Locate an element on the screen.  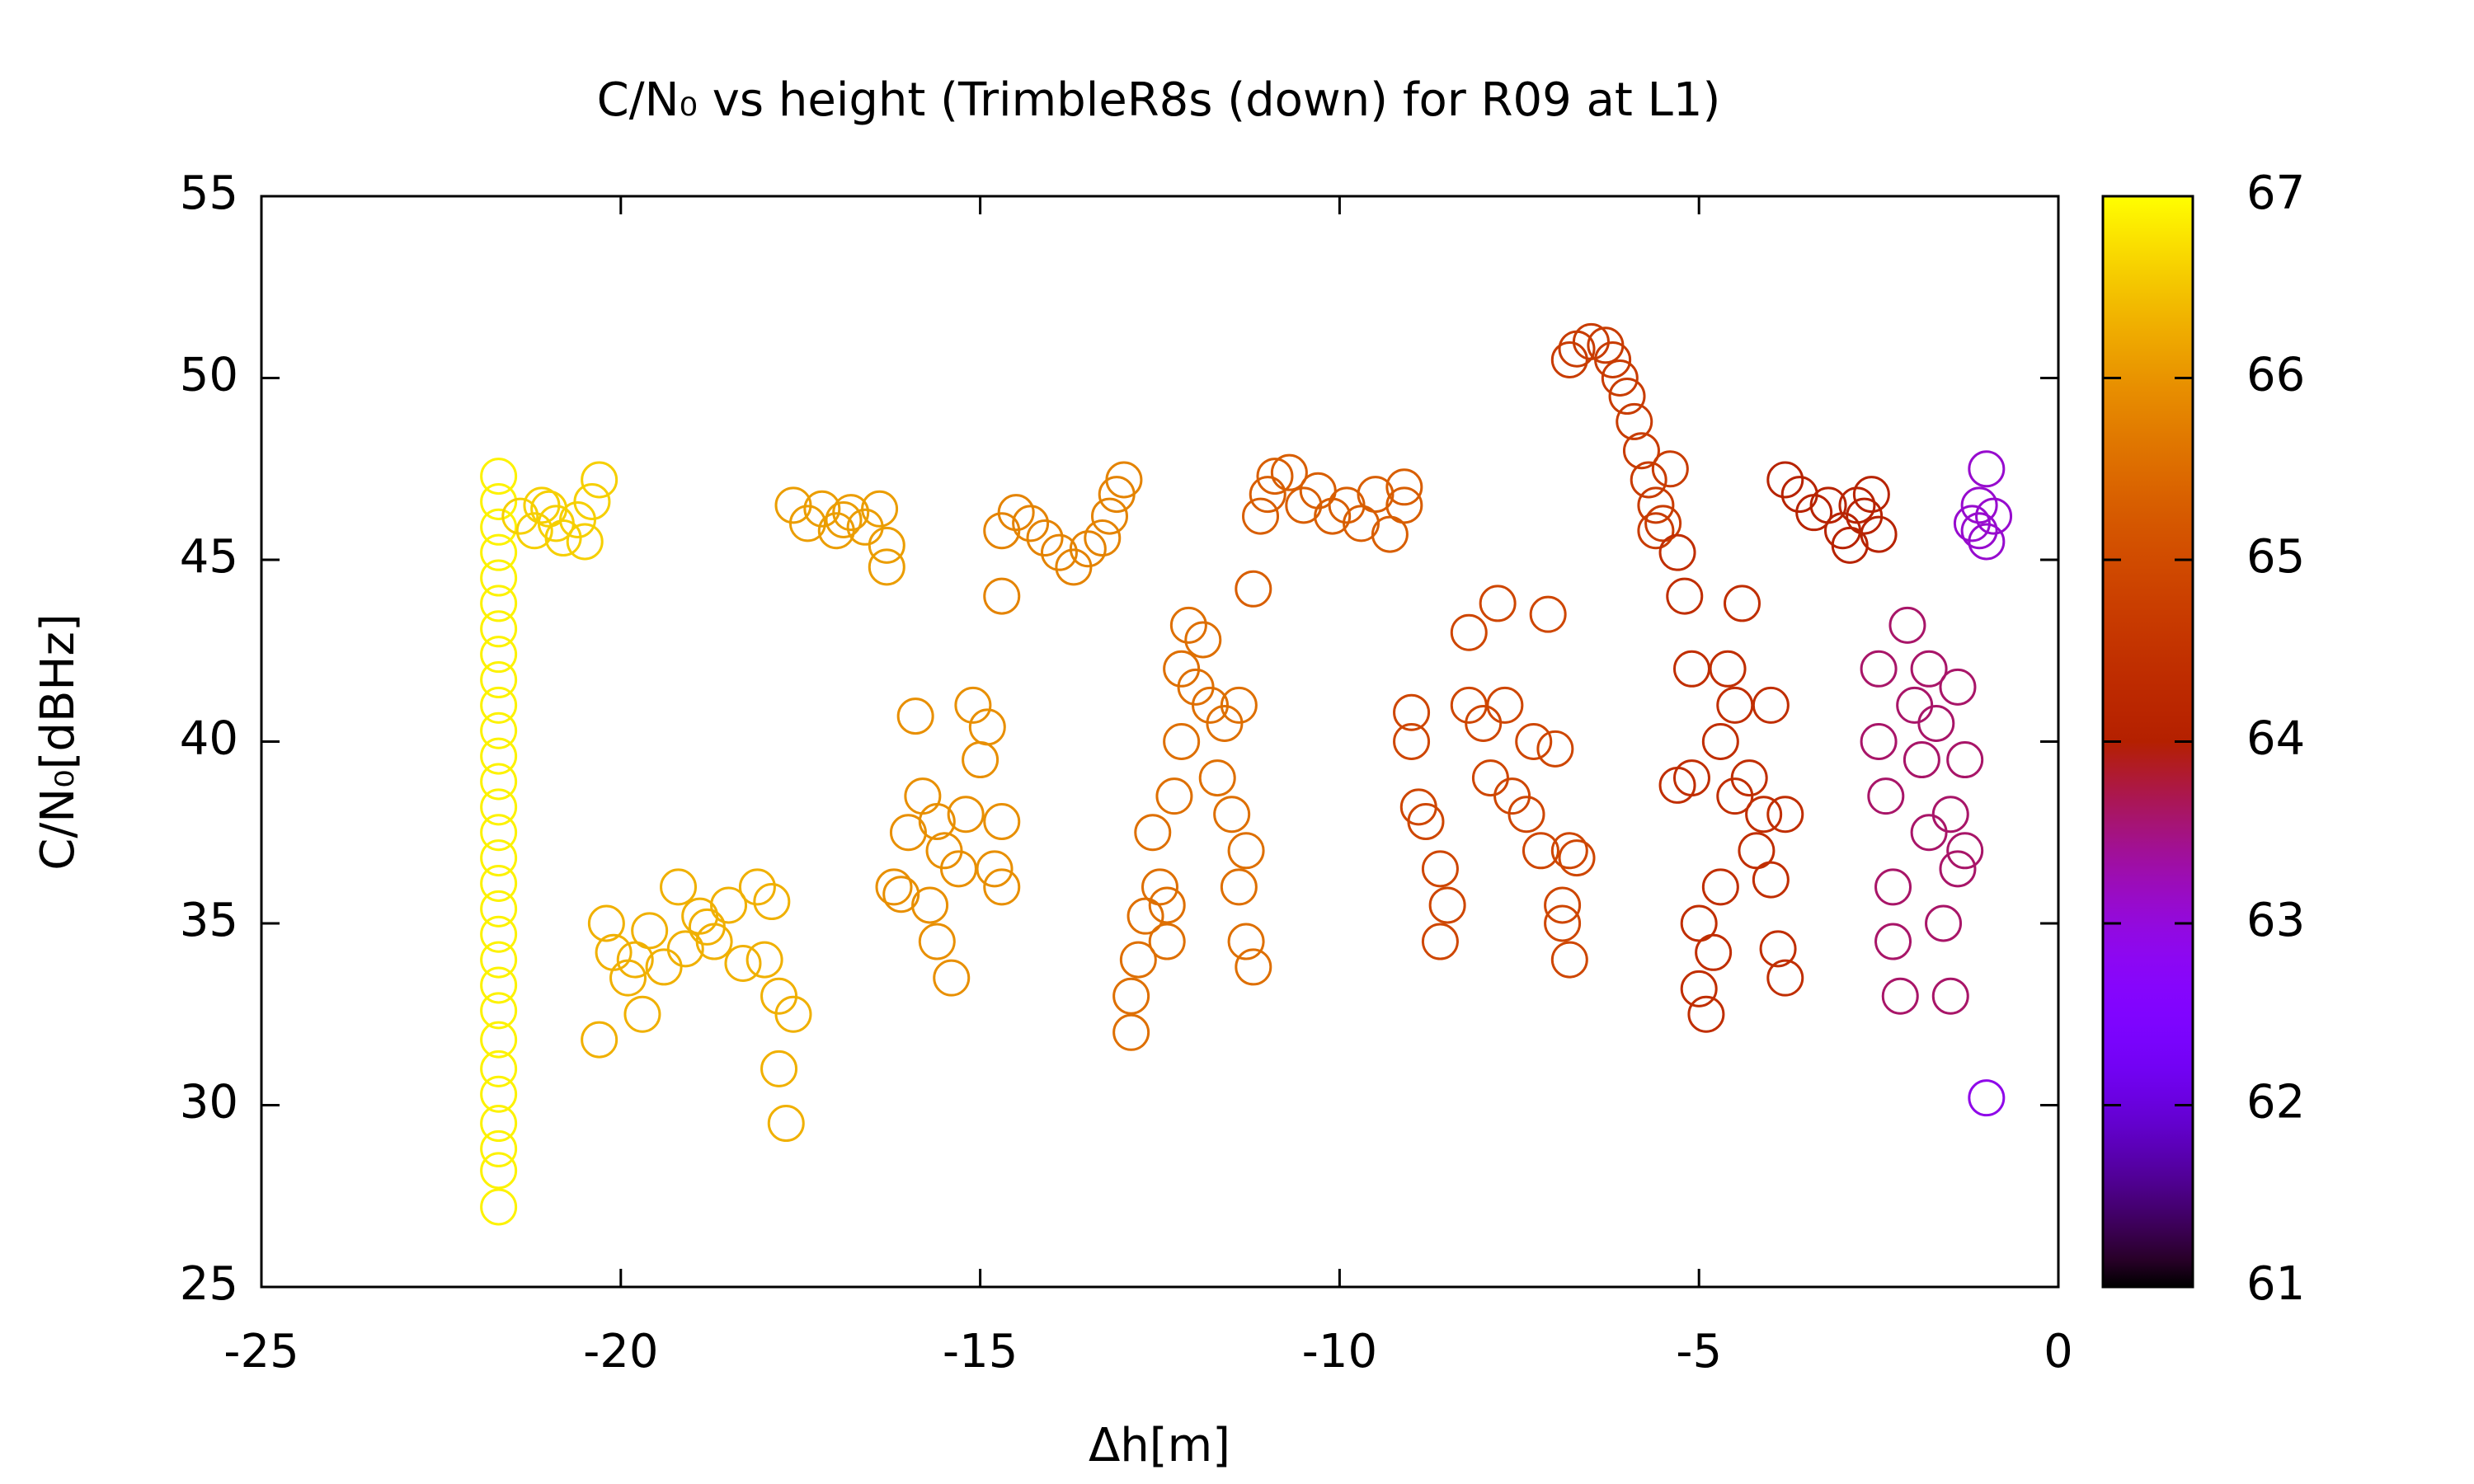
y-tick-label: 55 is located at coordinates (209, 193).